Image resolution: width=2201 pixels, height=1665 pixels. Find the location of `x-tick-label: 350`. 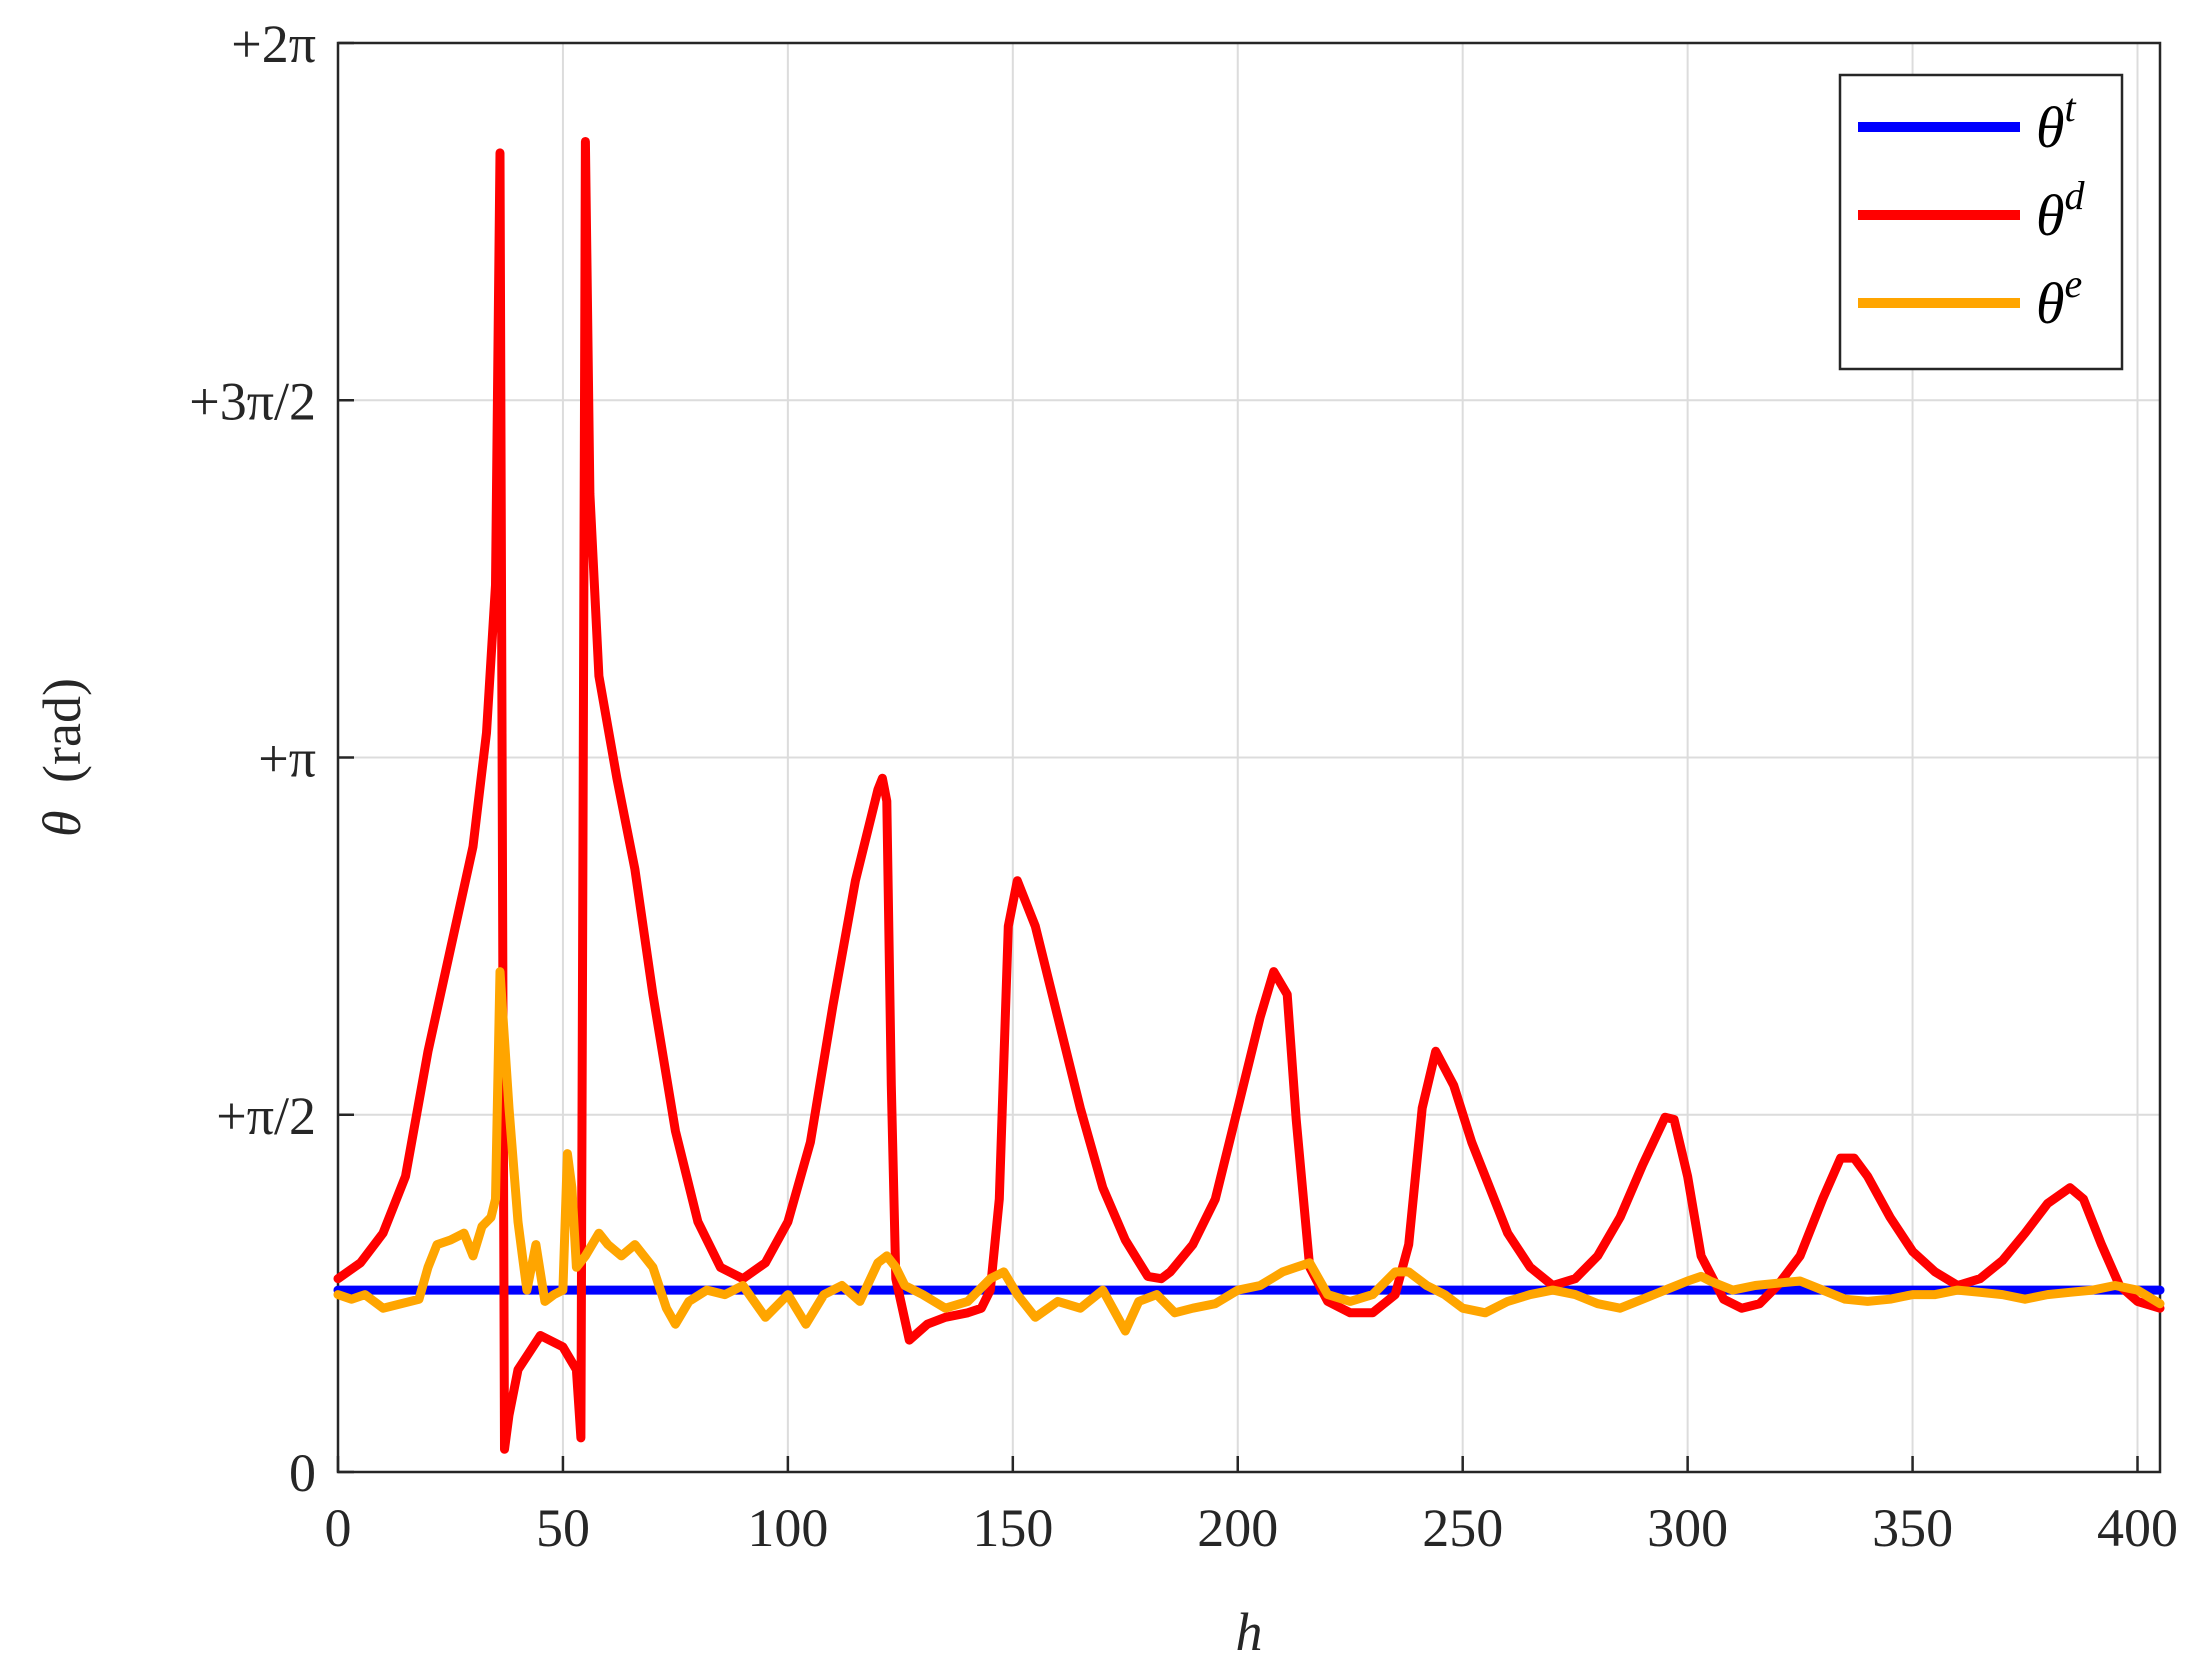

x-tick-label: 350 is located at coordinates (1912, 1528).